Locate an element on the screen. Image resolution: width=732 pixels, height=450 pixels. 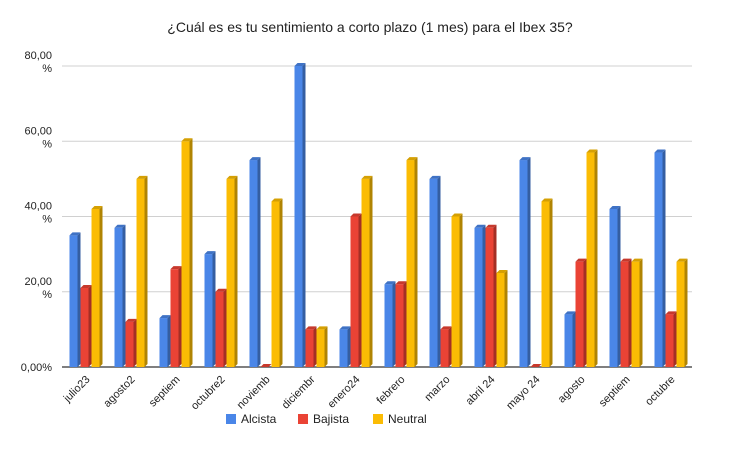
y-tick-label: 60,00 is located at coordinates (38, 131).